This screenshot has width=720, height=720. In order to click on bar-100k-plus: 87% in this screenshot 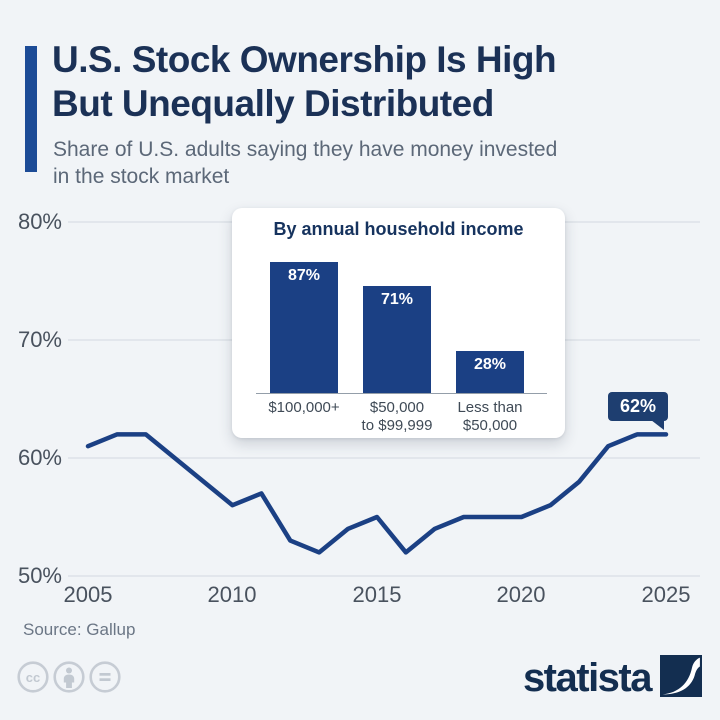, I will do `click(304, 327)`.